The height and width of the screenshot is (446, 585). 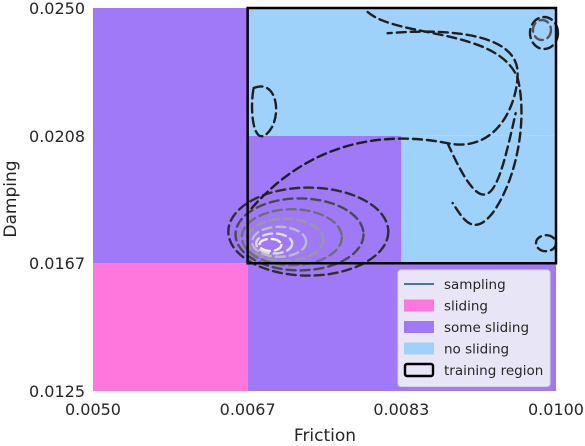 I want to click on legend-label: sliding, so click(x=466, y=307).